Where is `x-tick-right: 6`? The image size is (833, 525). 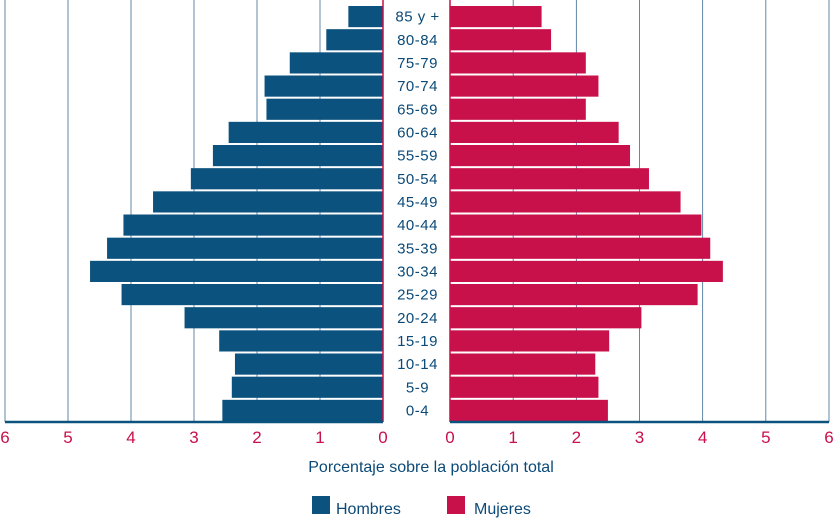
x-tick-right: 6 is located at coordinates (828, 437).